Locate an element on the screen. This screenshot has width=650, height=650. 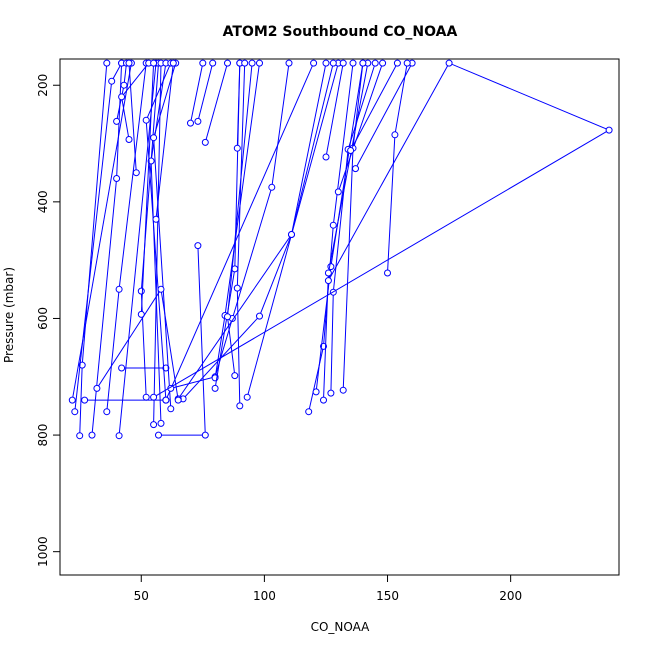
y-tick-label: 1000 is located at coordinates (43, 551).